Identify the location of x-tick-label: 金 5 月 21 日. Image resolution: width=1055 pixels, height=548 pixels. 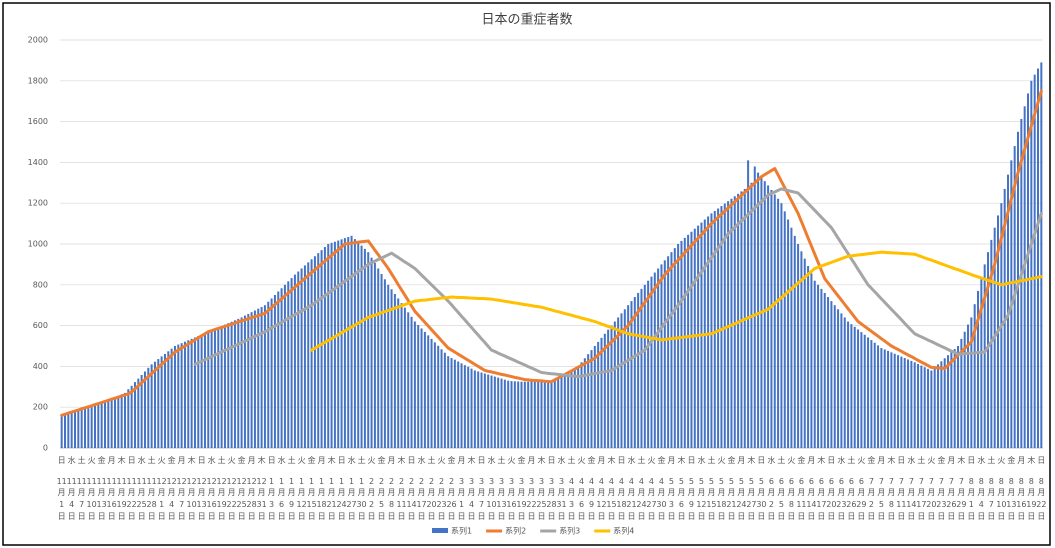
(731, 488).